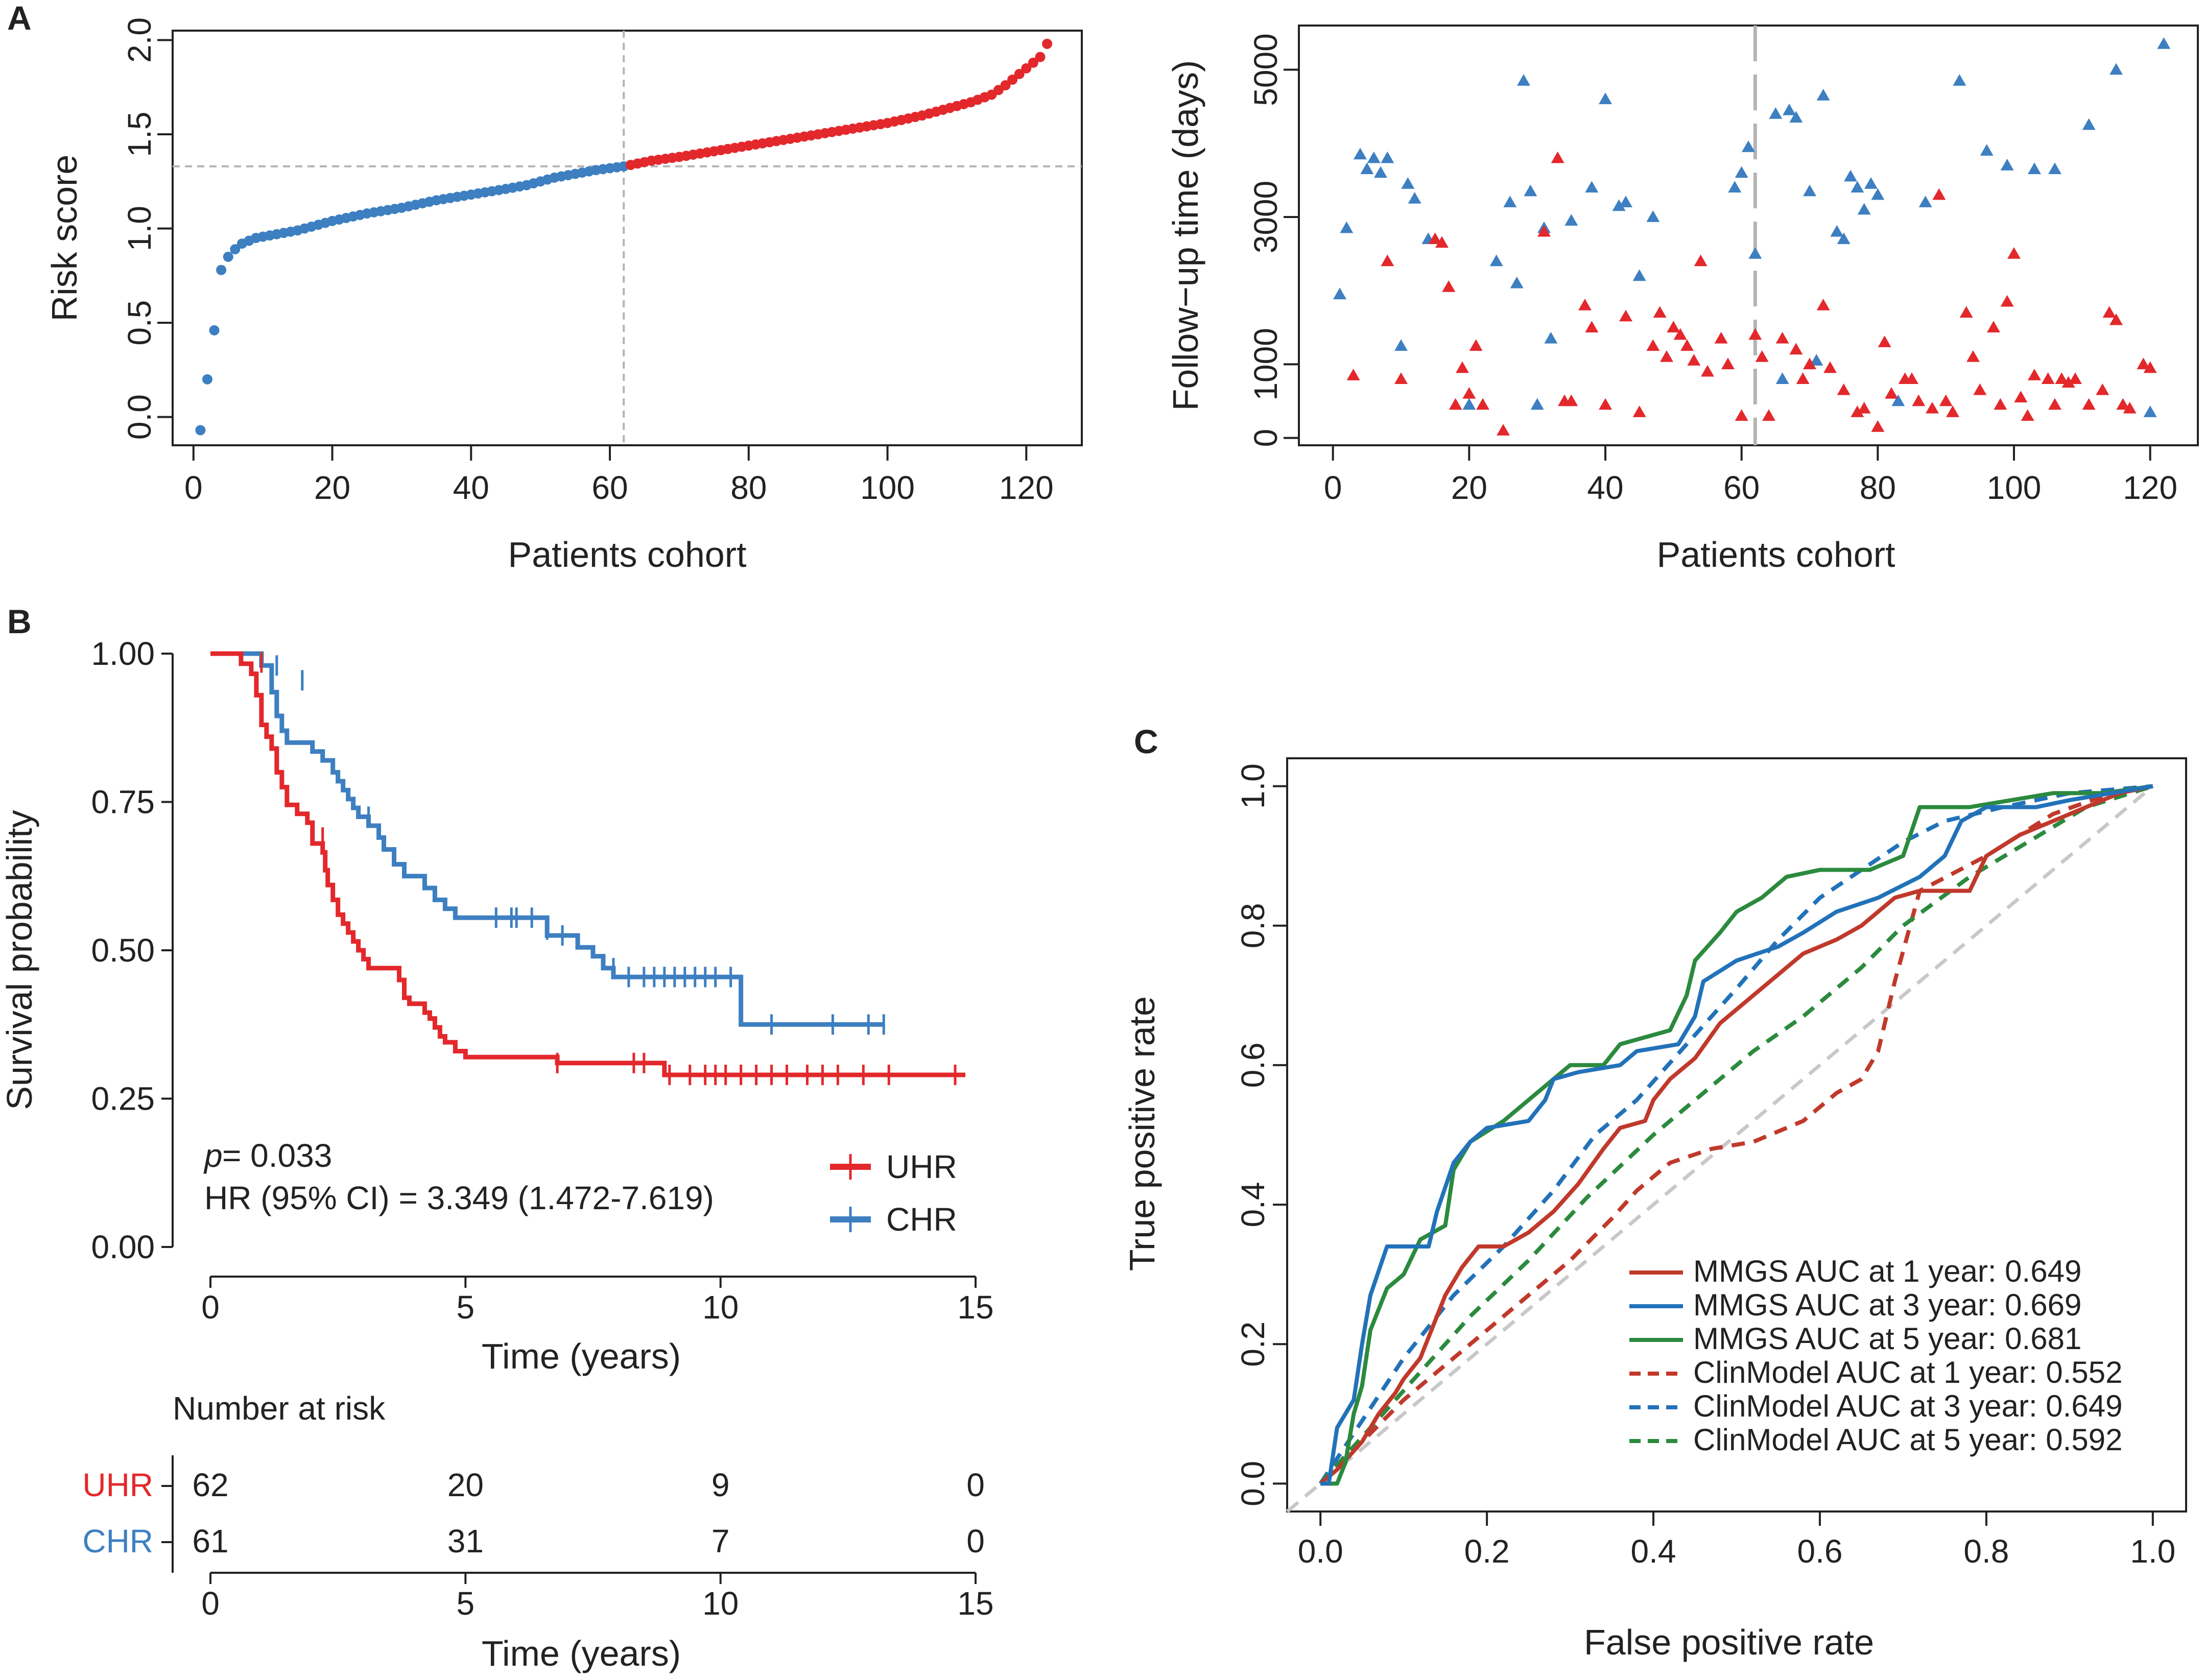 Image resolution: width=2205 pixels, height=1680 pixels. I want to click on y-tick-label: 0.00, so click(123, 1247).